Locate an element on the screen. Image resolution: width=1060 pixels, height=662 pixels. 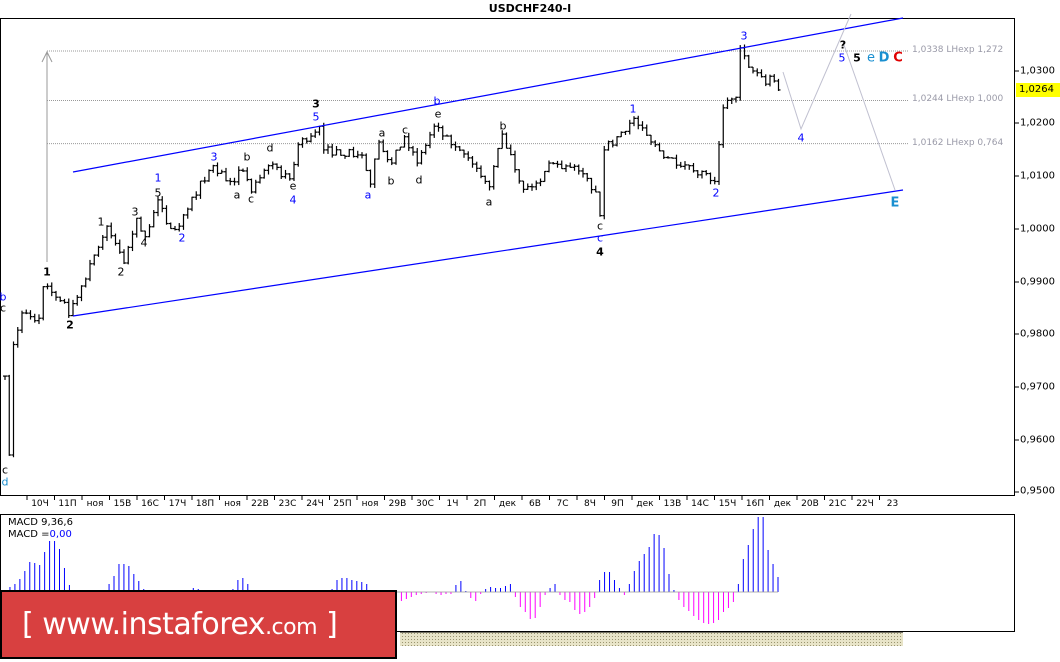
time-tick: 10Ч is located at coordinates (40, 504).